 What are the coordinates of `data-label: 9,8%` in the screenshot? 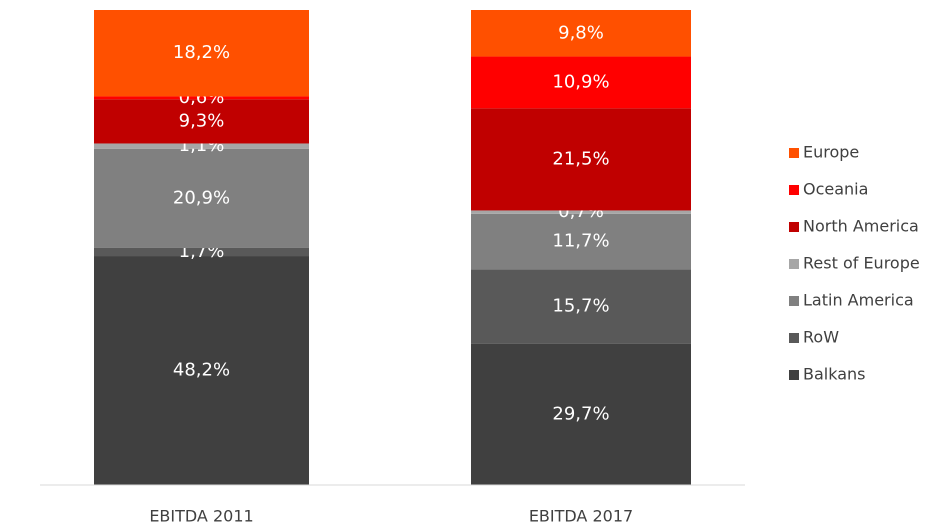 It's located at (581, 32).